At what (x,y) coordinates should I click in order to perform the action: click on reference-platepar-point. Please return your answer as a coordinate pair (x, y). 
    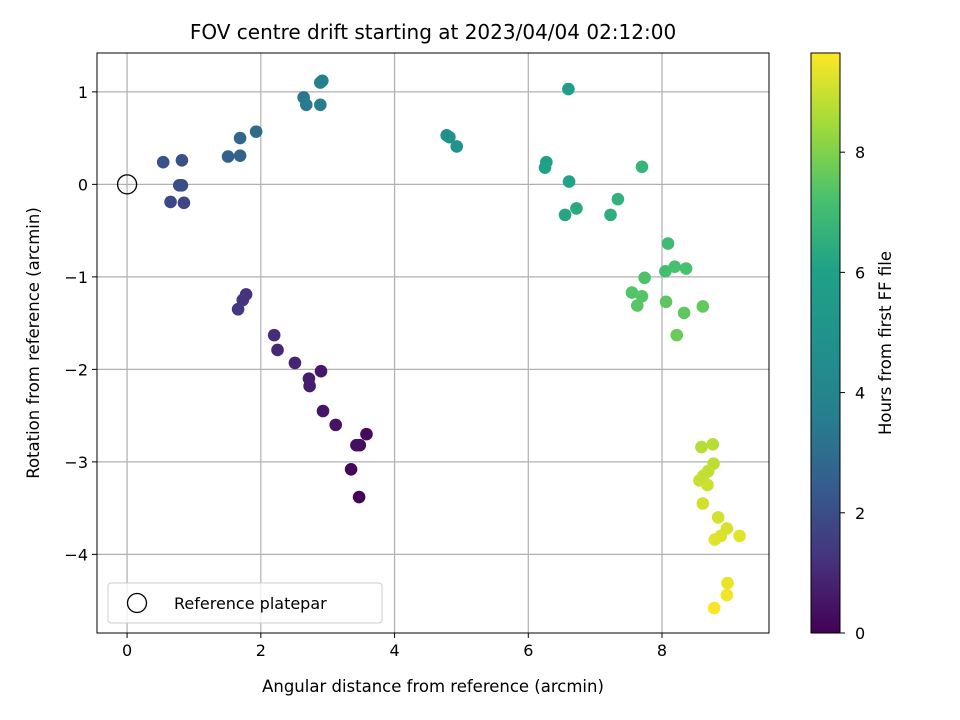
    Looking at the image, I should click on (127, 184).